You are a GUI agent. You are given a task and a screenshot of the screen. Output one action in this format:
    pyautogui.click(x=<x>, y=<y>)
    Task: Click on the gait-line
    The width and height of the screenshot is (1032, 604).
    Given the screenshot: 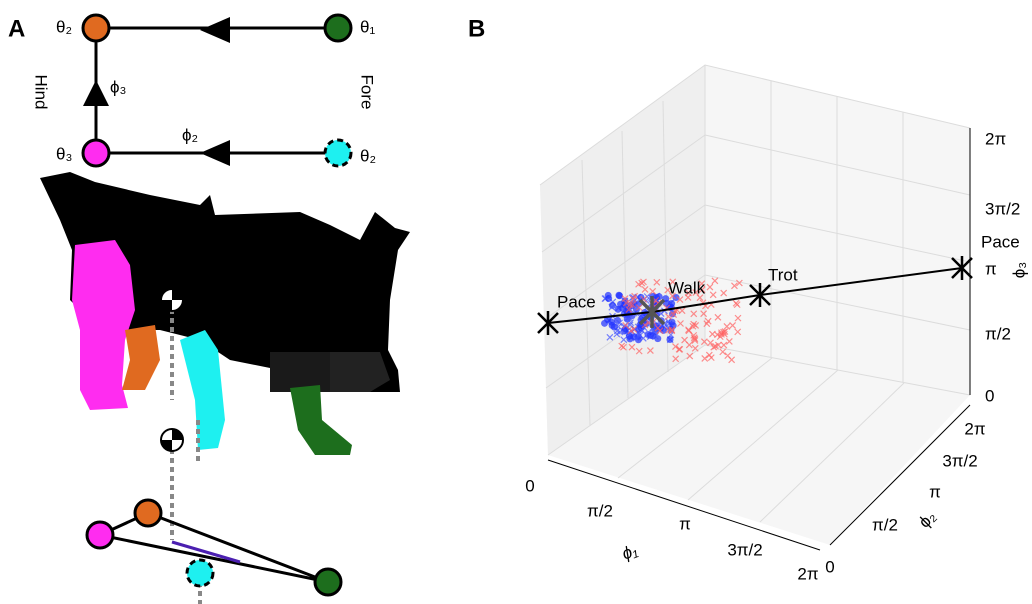 What is the action you would take?
    pyautogui.click(x=755, y=295)
    